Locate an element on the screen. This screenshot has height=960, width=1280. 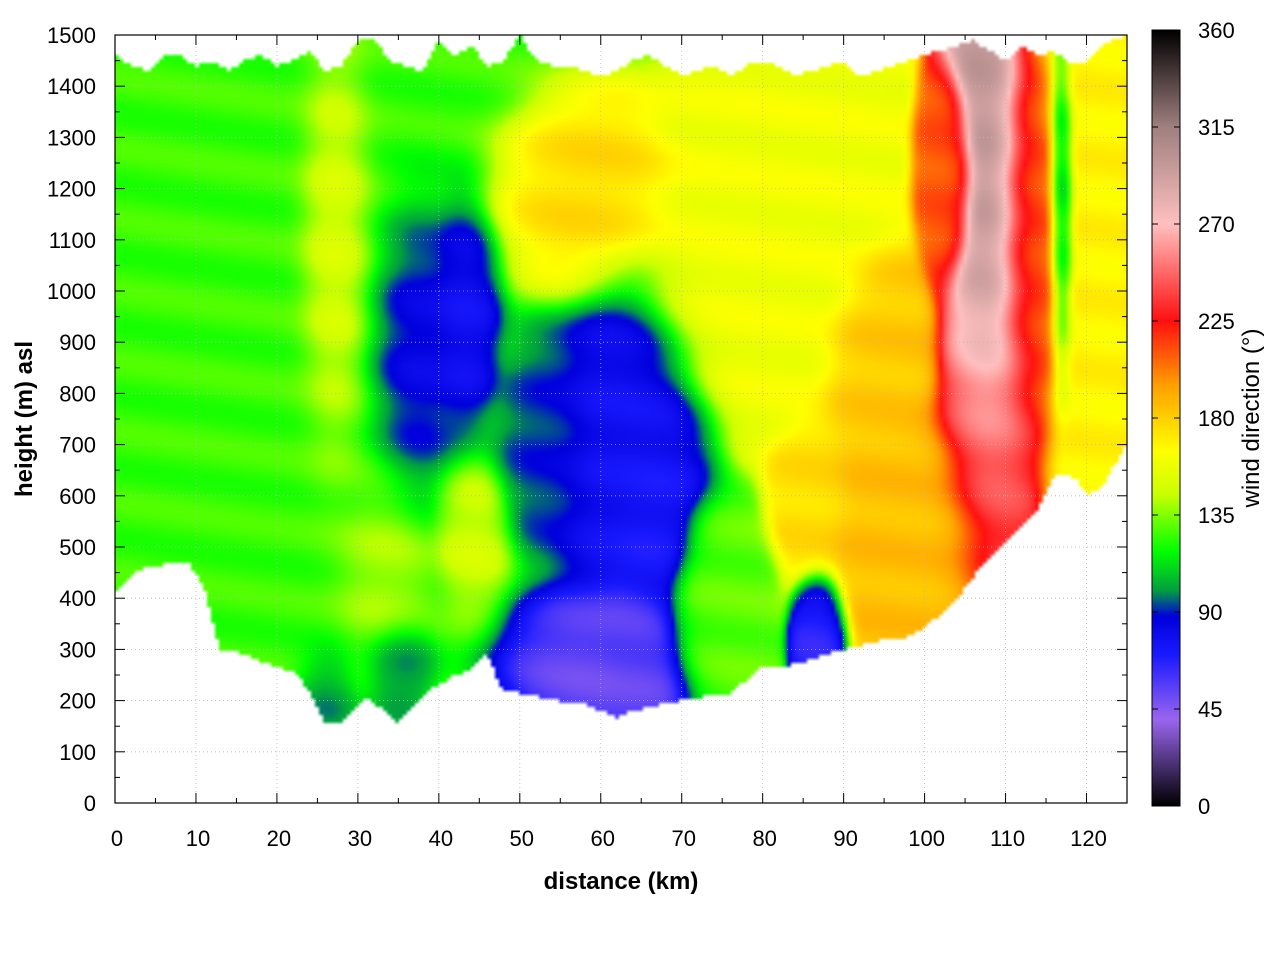
colorbar-tick-label: 0 is located at coordinates (1204, 806).